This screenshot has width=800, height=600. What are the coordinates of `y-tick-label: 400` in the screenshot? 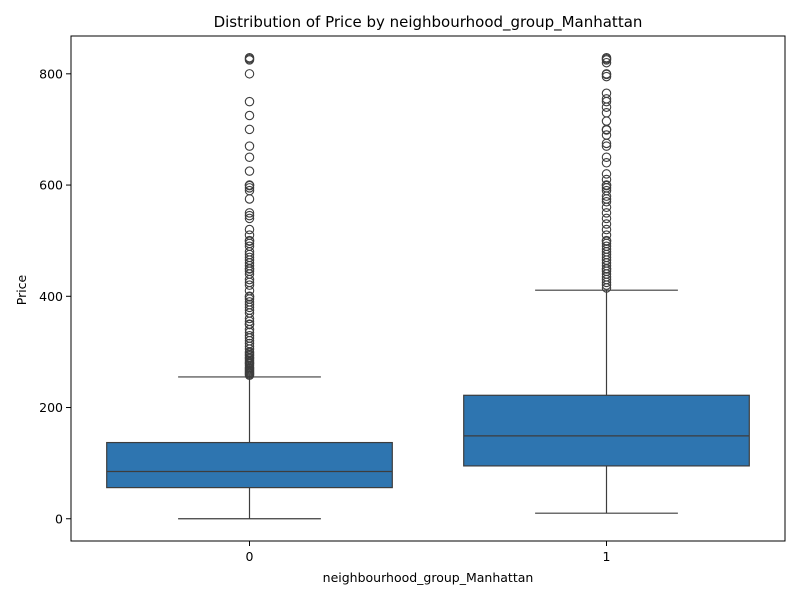 It's located at (51, 296).